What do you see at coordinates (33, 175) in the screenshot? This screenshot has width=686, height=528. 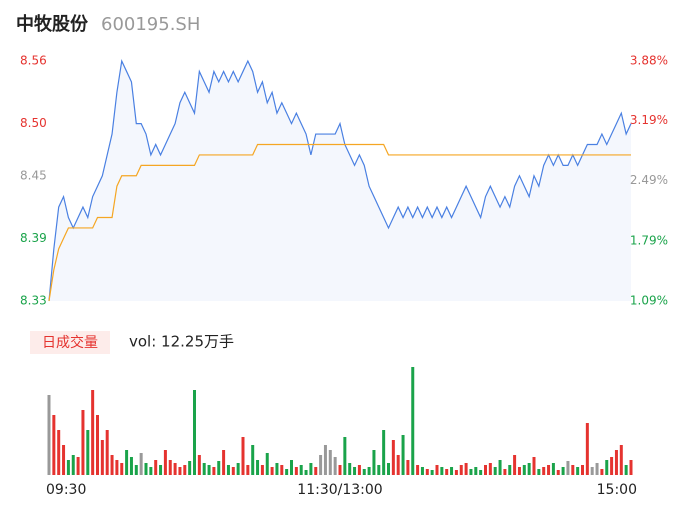 I see `y-tick-label: 8.45` at bounding box center [33, 175].